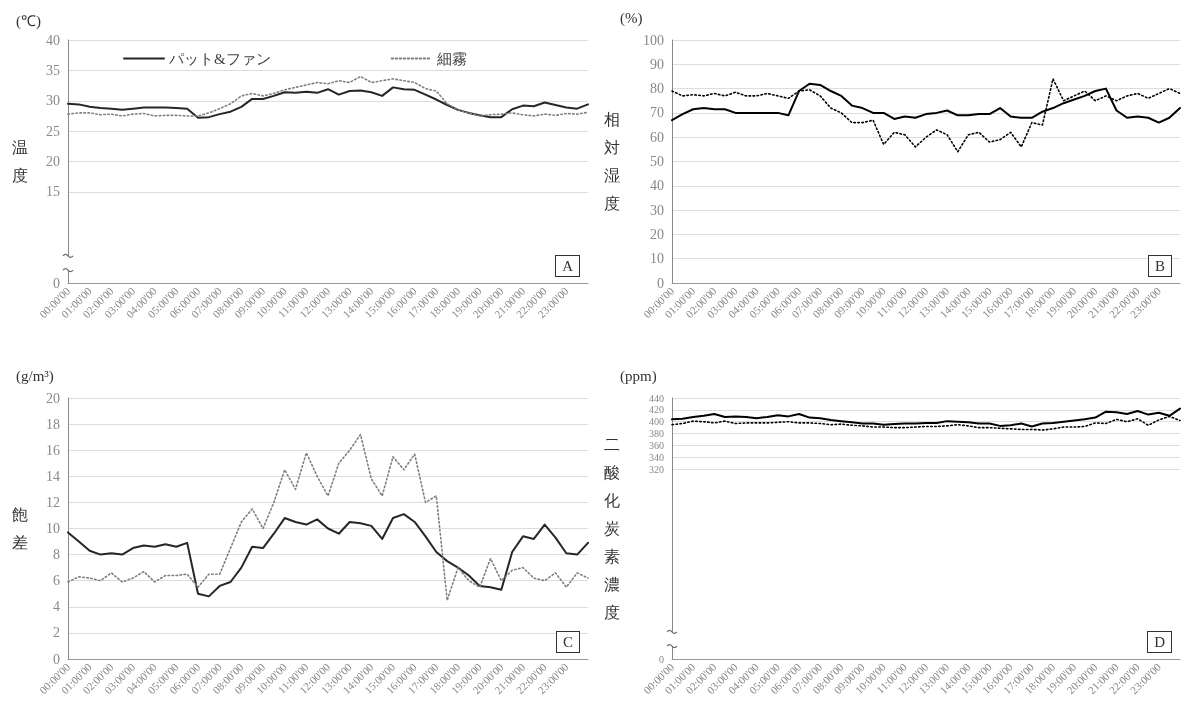 This screenshot has height=711, width=1184. I want to click on y-tick-label: 440, so click(656, 398).